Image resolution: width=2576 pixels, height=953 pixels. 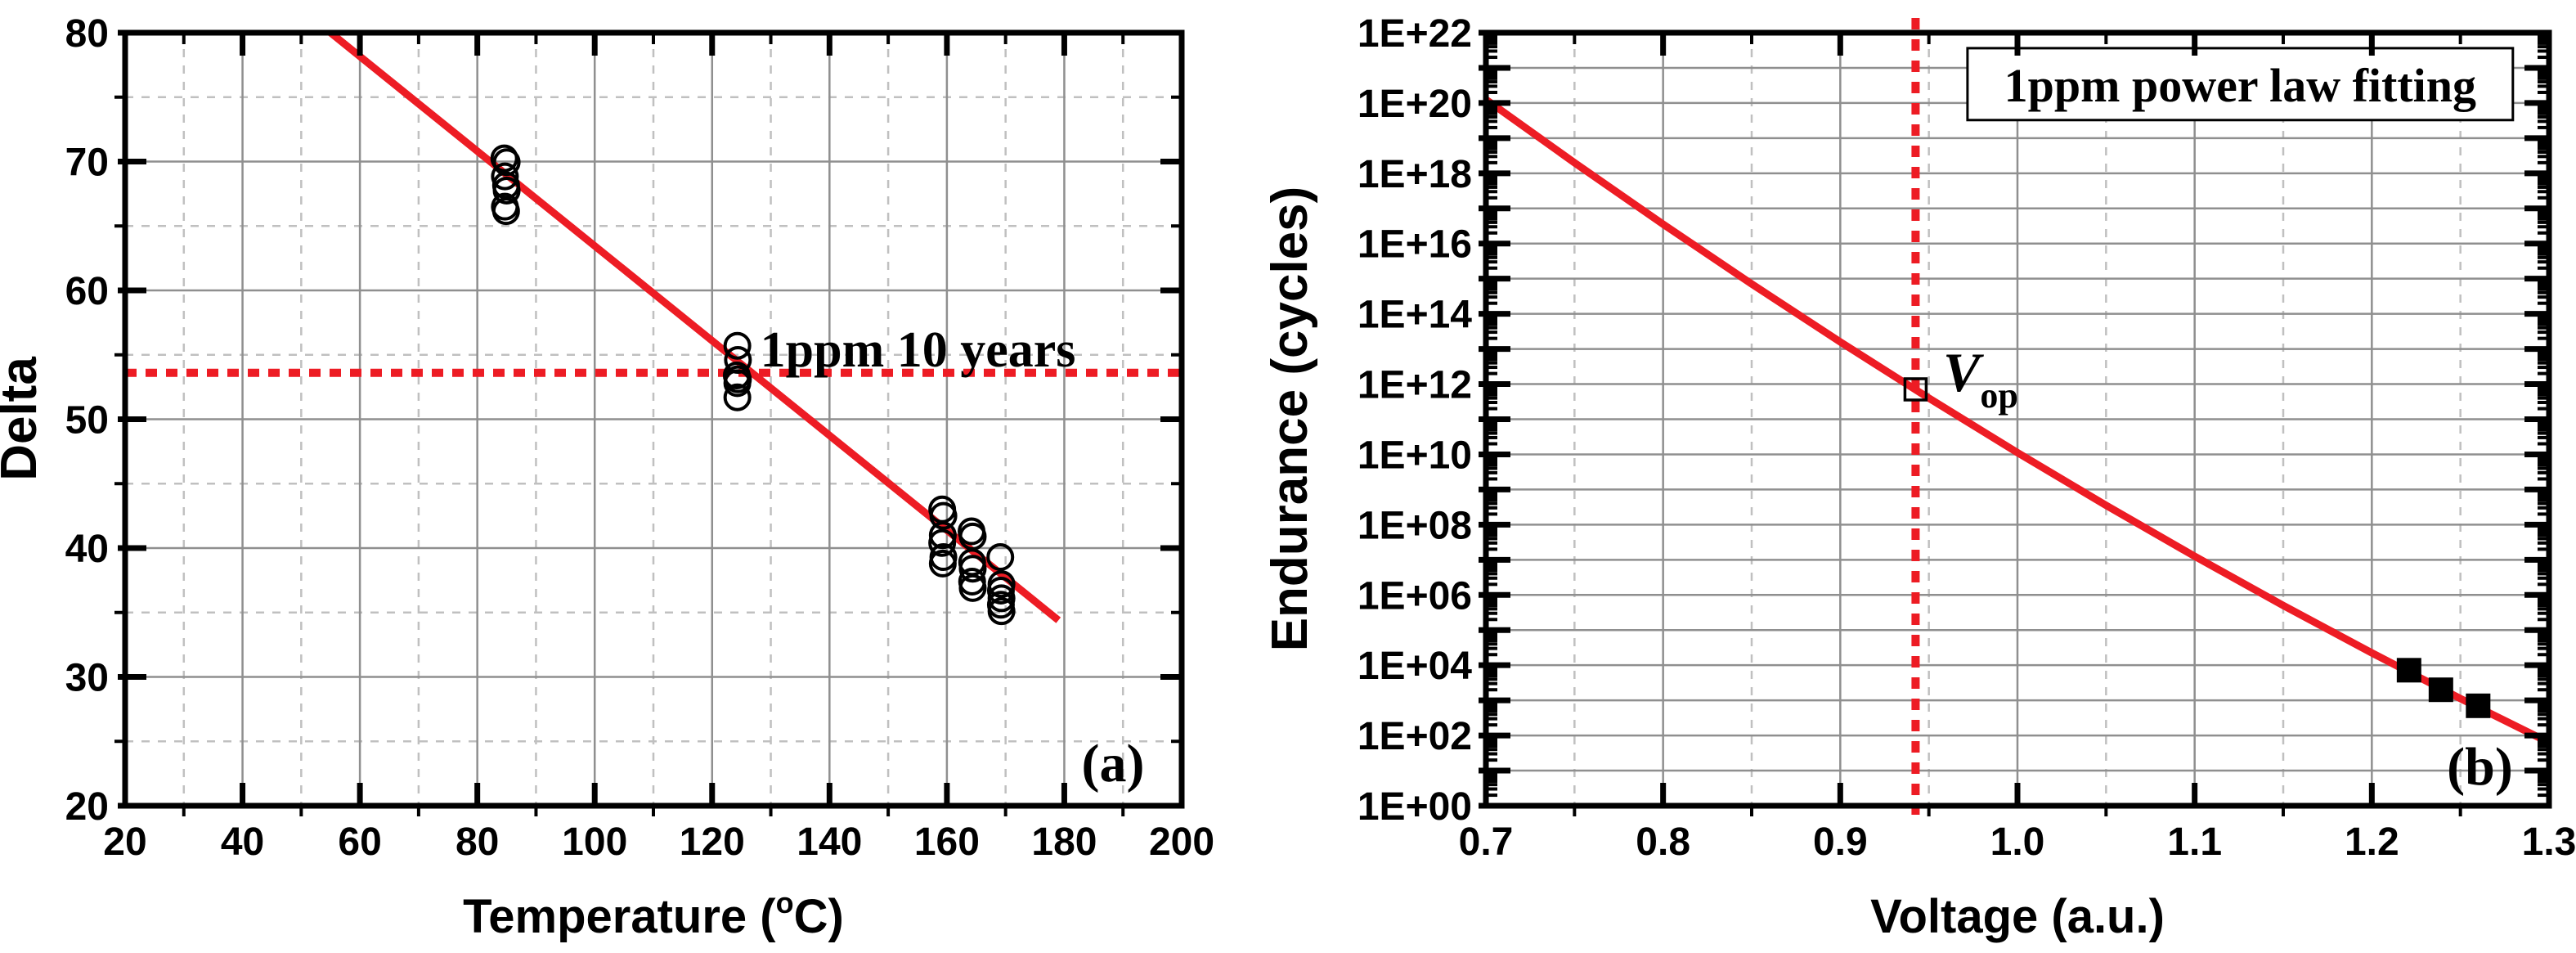 What do you see at coordinates (829, 842) in the screenshot?
I see `x-tick-label: 140` at bounding box center [829, 842].